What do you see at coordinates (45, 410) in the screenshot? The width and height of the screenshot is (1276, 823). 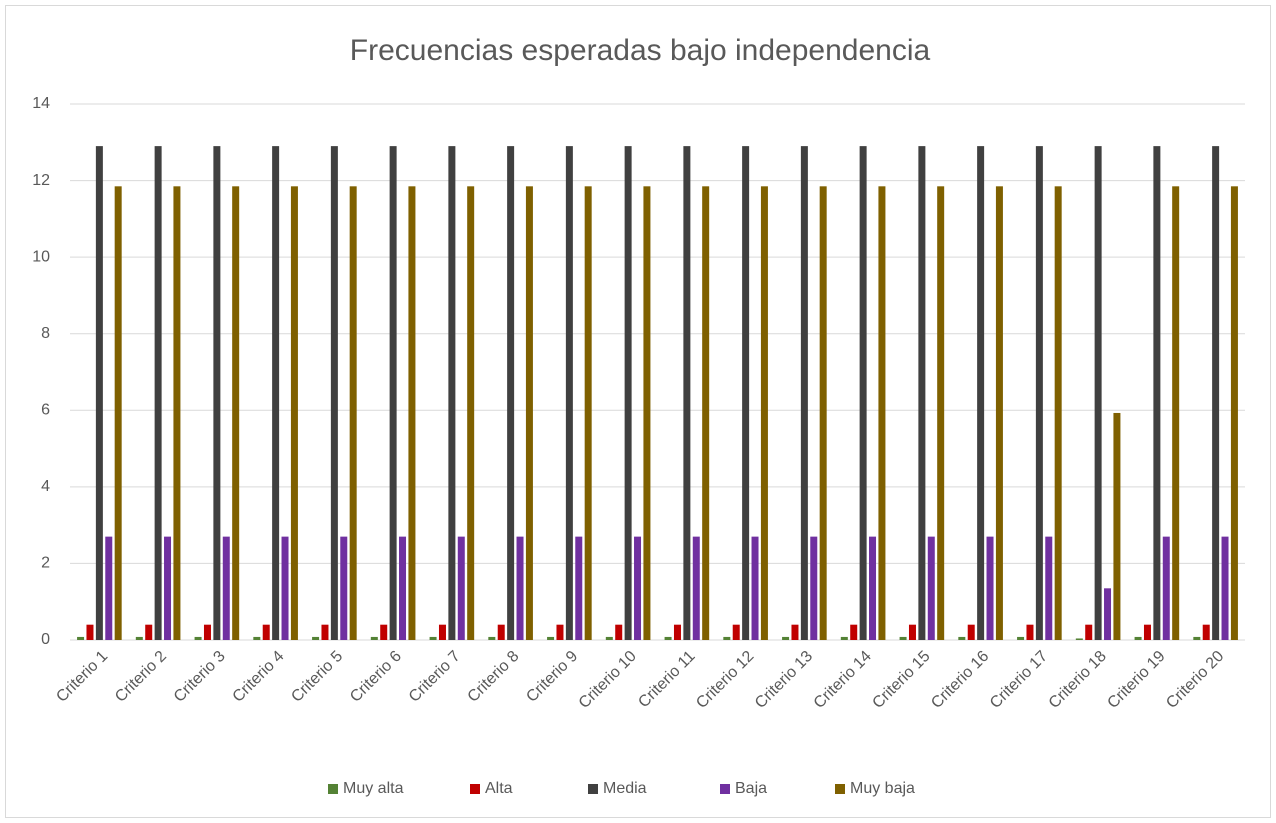 I see `y-tick-label: 6` at bounding box center [45, 410].